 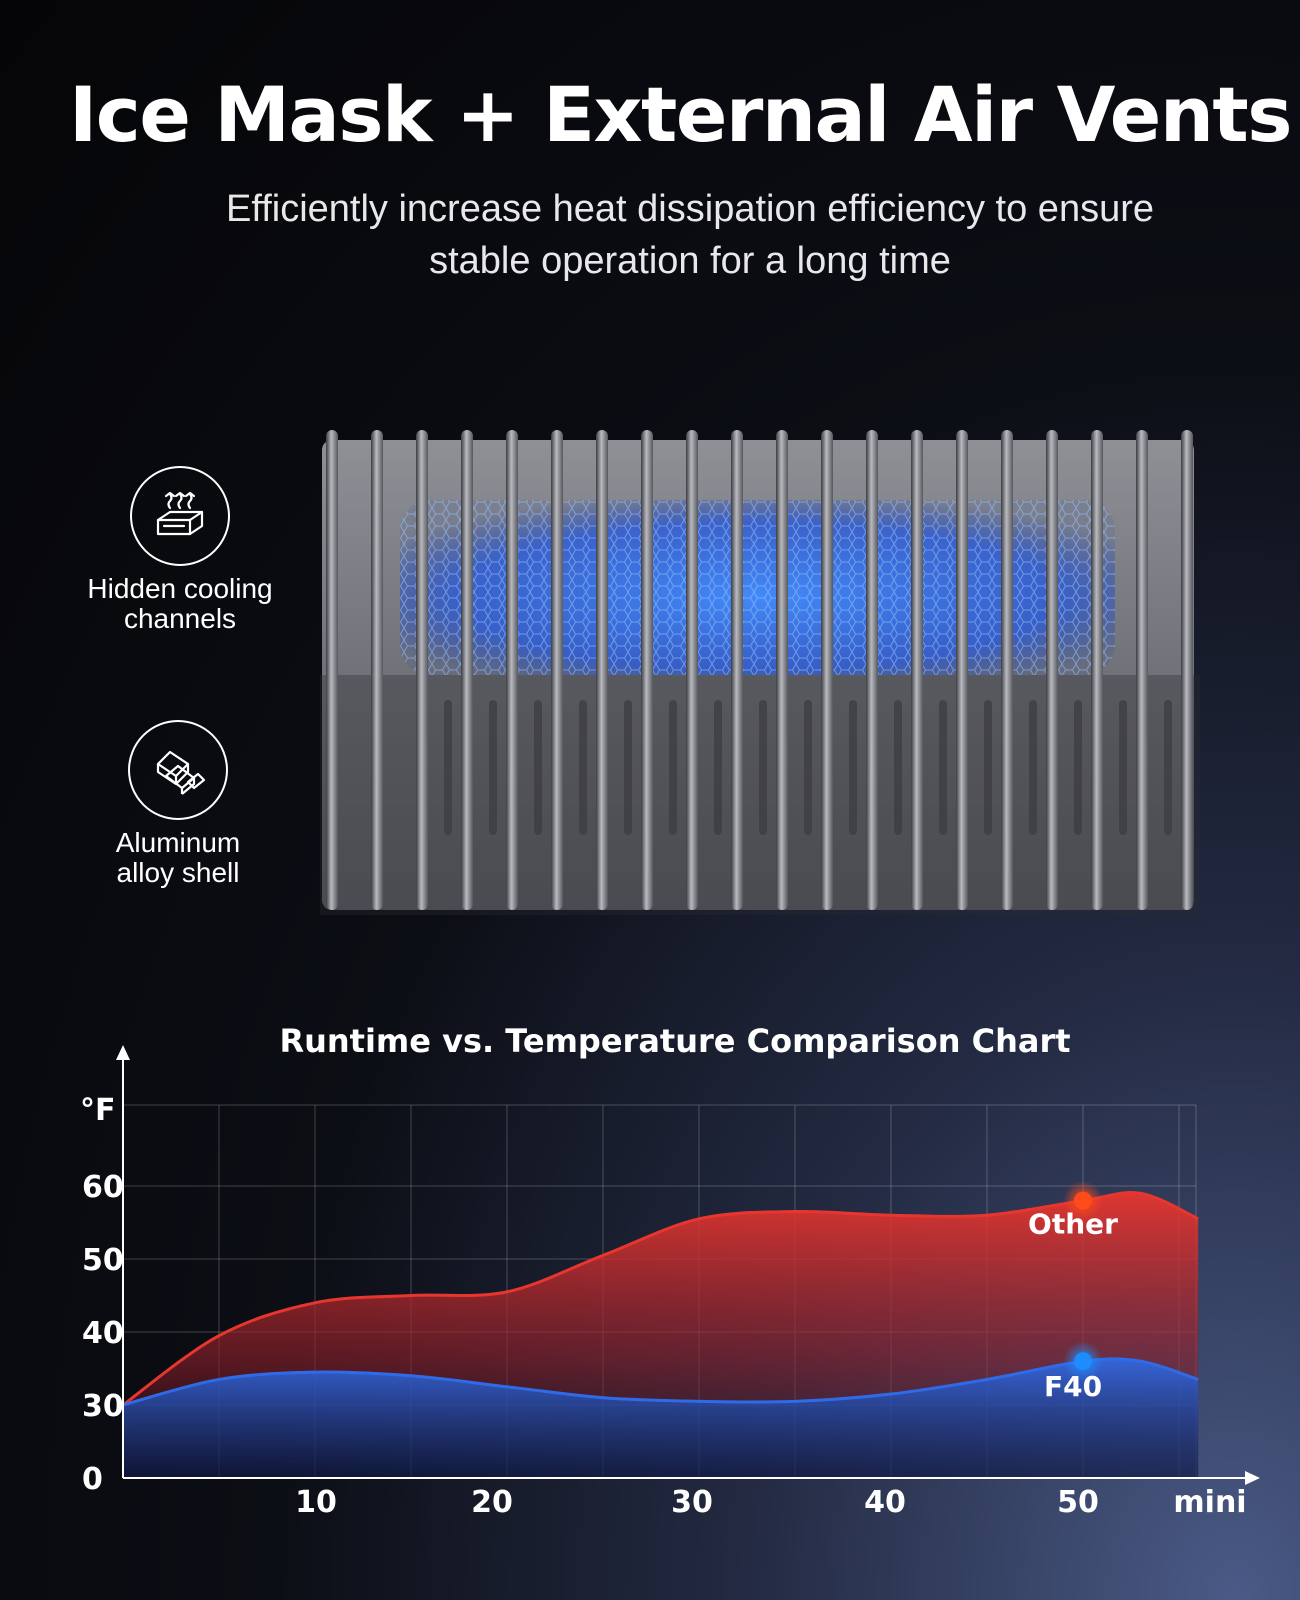 I want to click on feature-label: Hidden cooling channels, so click(x=180, y=603).